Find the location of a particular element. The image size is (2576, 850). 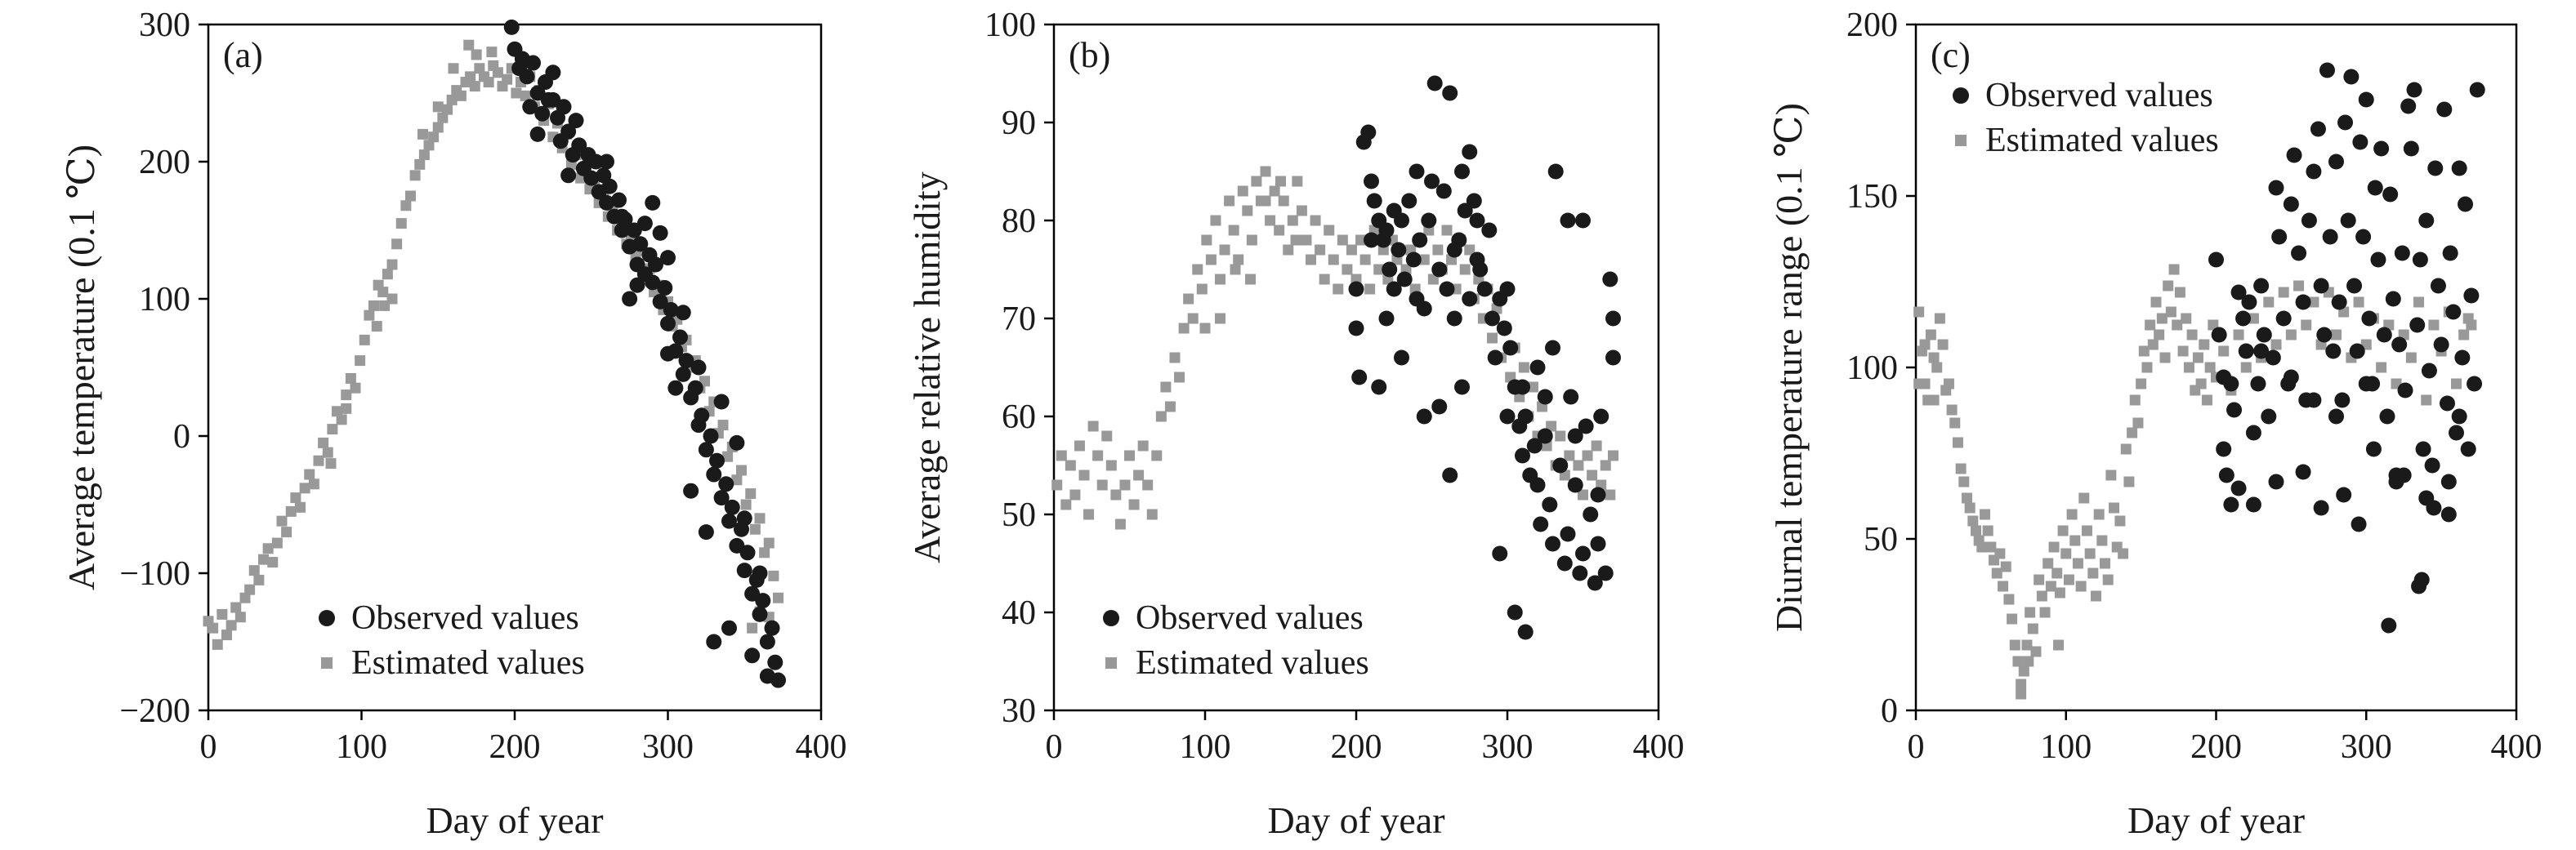

y-axis-title: Average temperature (0.1 ℃) is located at coordinates (81, 367).